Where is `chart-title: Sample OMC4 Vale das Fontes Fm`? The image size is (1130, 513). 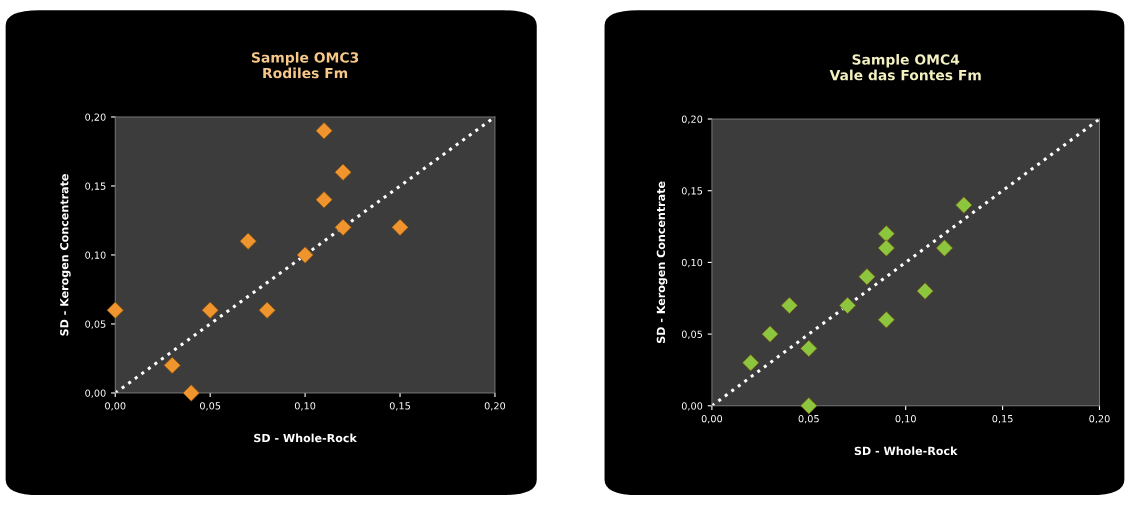
chart-title: Sample OMC4 Vale das Fontes Fm is located at coordinates (905, 67).